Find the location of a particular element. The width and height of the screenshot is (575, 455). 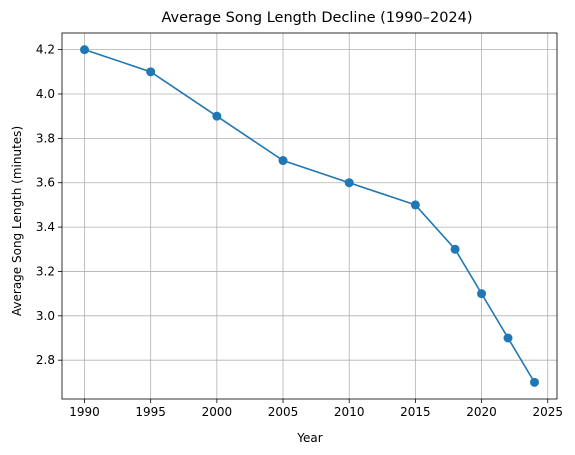

chart-title: Average Song Length Decline (1990–2024) is located at coordinates (316, 18).